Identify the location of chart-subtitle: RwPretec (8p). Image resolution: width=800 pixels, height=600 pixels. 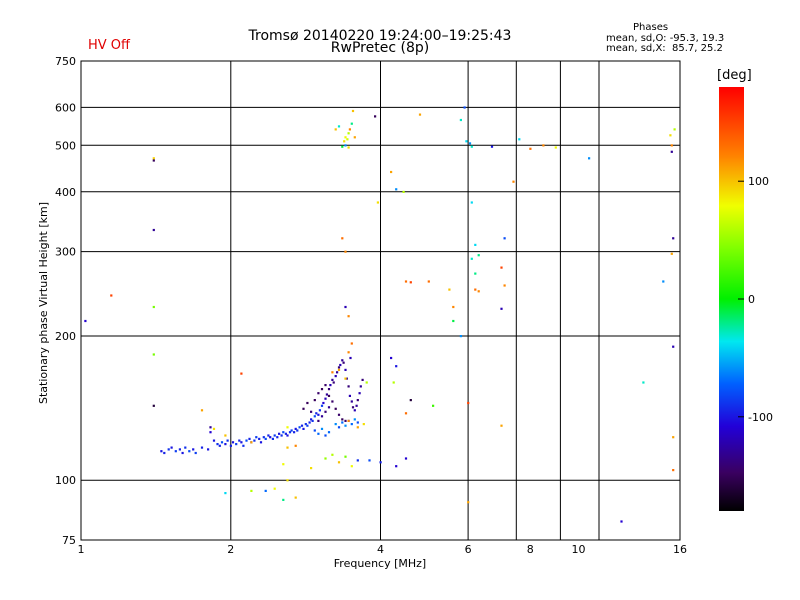
(380, 48).